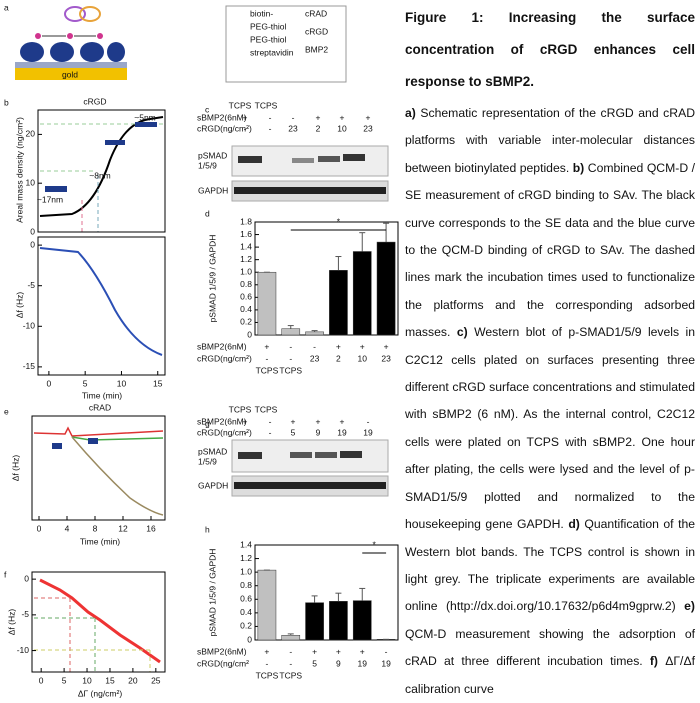 This screenshot has height=703, width=700. I want to click on label: g, so click(207, 423).